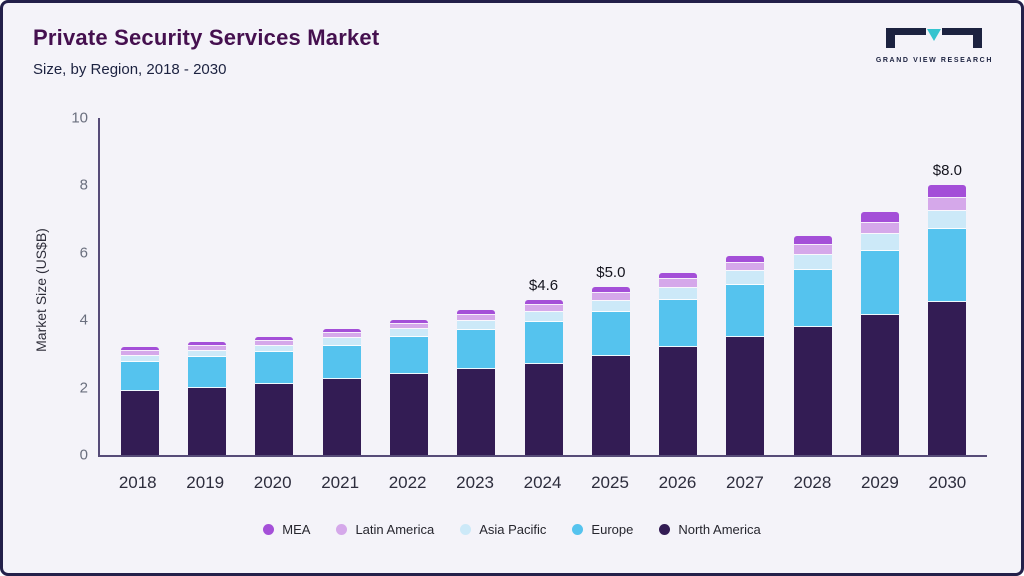 Image resolution: width=1024 pixels, height=576 pixels. Describe the element at coordinates (269, 529) in the screenshot. I see `legend-dot-mea` at that location.